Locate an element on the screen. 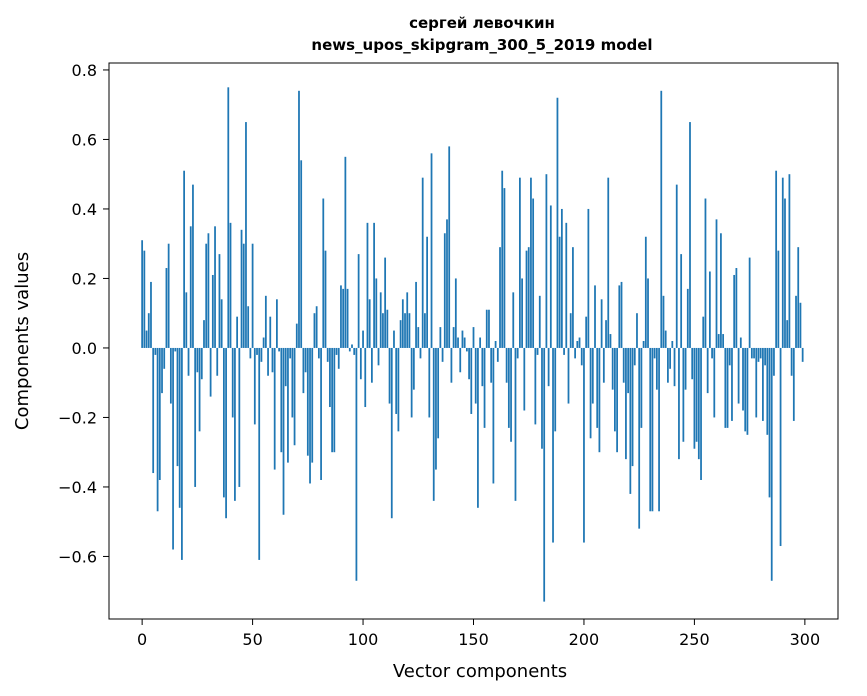 This screenshot has width=867, height=696. x-axis-label: Vector components is located at coordinates (480, 671).